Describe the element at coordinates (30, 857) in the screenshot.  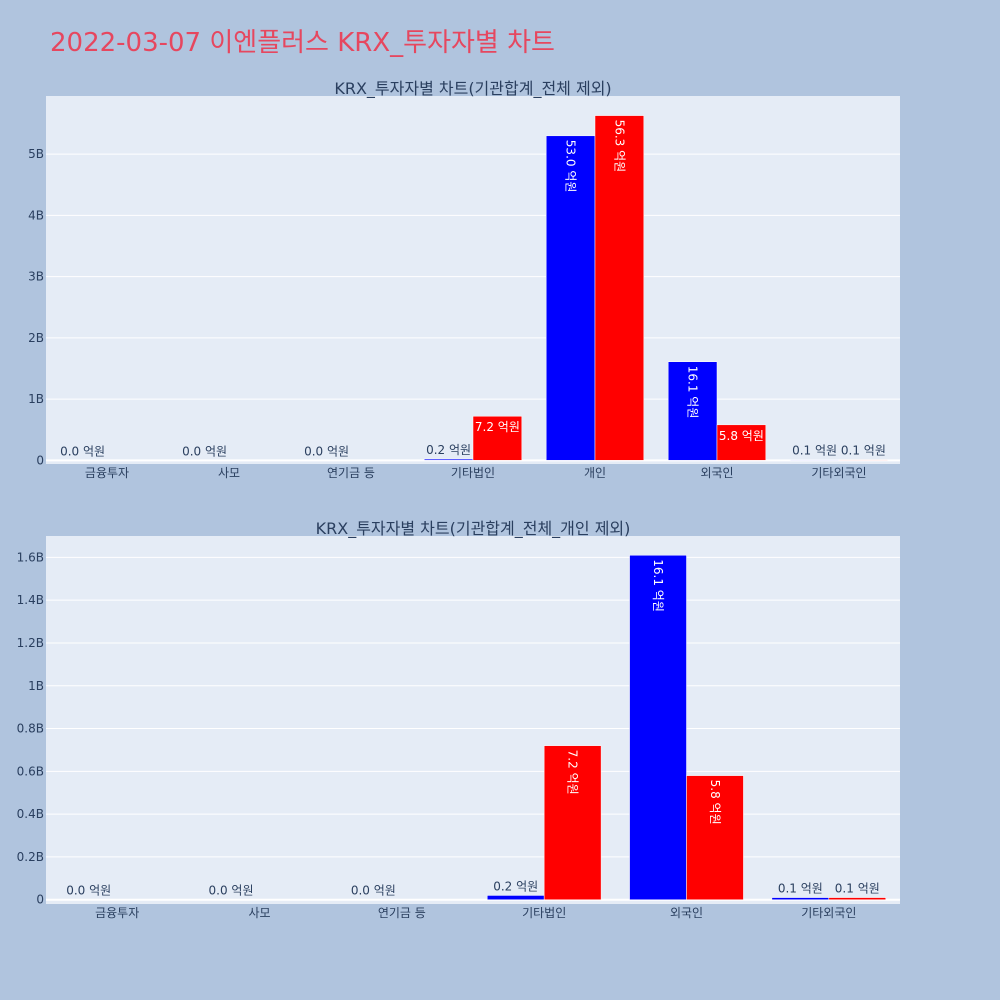
I see `y-tick-label: 0.2B` at that location.